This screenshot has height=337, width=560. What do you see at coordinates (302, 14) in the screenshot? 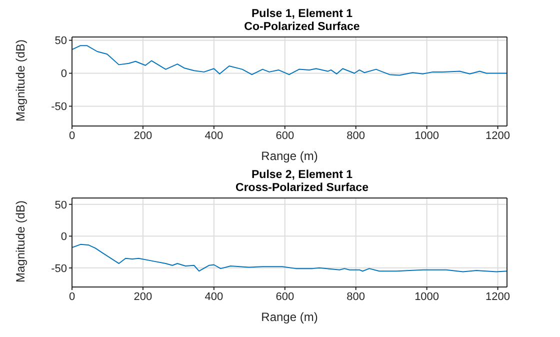
I see `chart-title: Pulse 1, Element 1` at bounding box center [302, 14].